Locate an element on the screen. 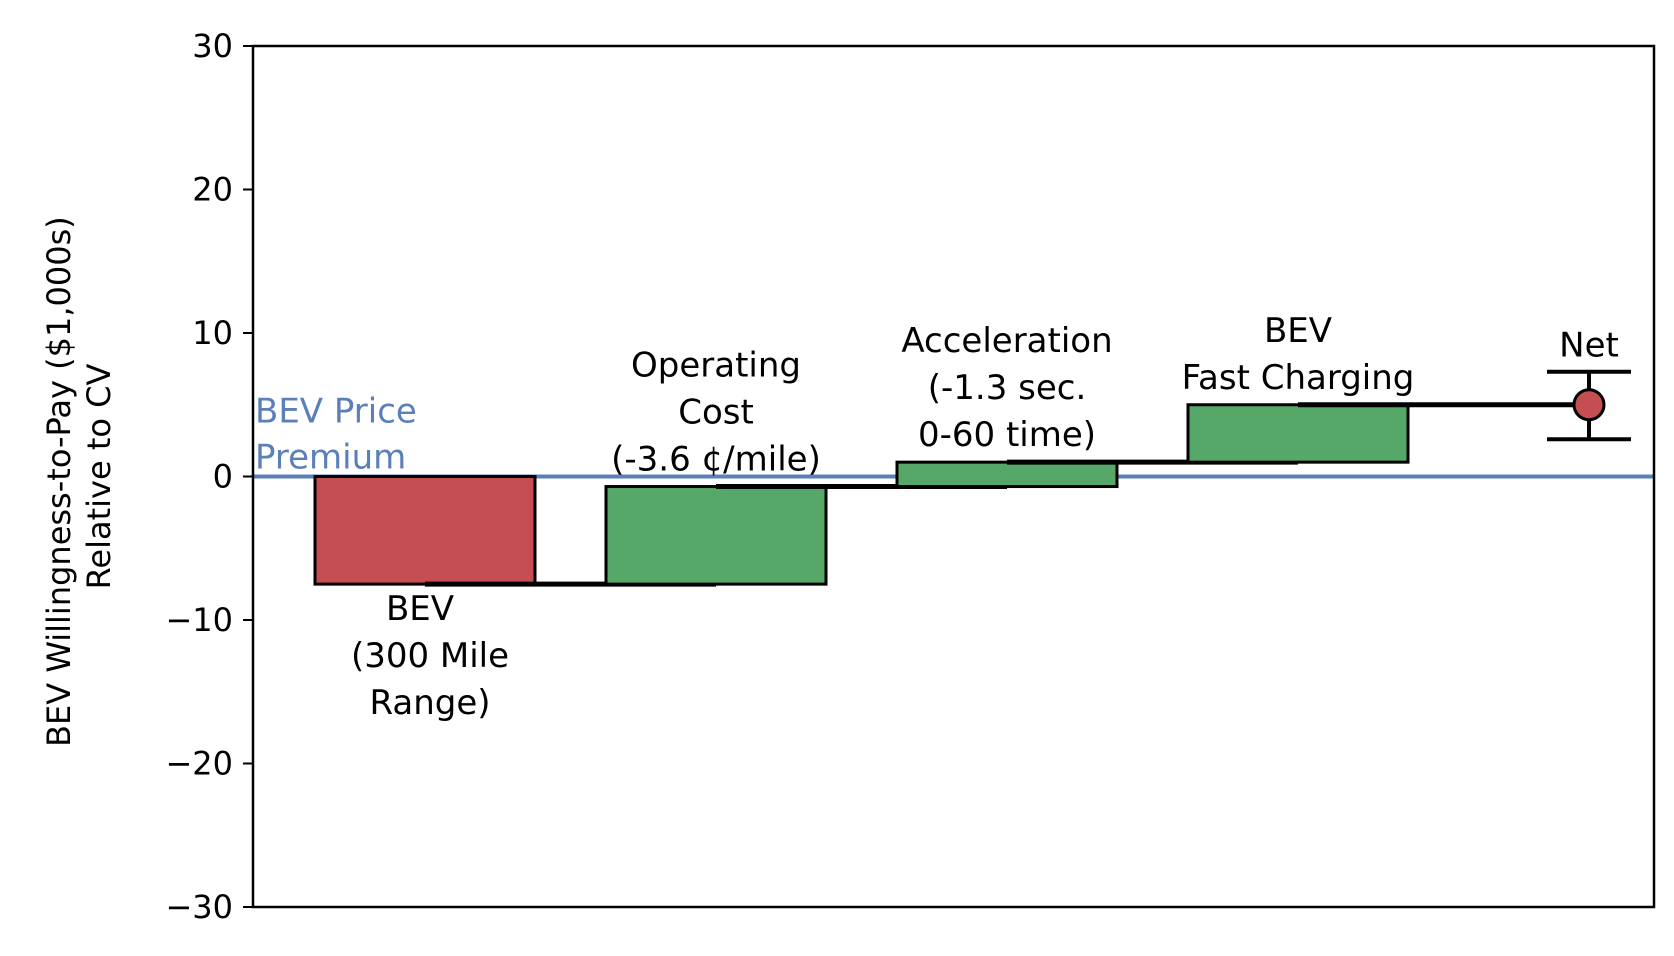 The height and width of the screenshot is (956, 1674). reference-line-label: BEV Price is located at coordinates (336, 412).